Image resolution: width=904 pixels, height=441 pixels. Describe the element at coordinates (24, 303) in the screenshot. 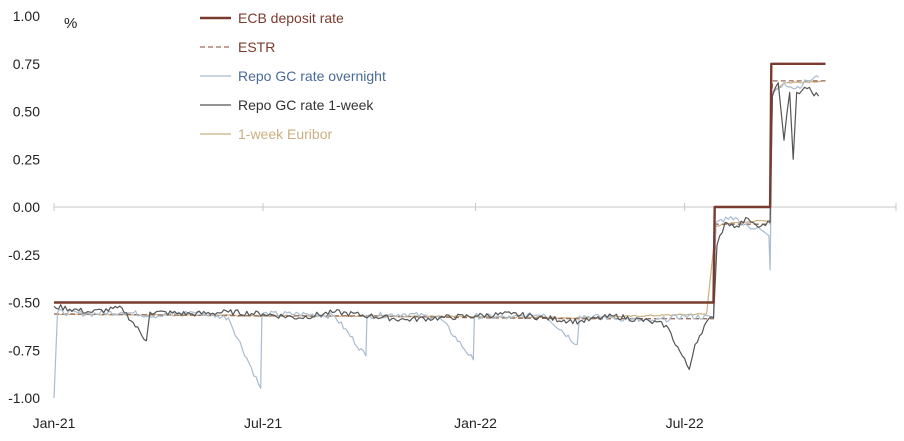

I see `y-tick-label: -0.50` at that location.